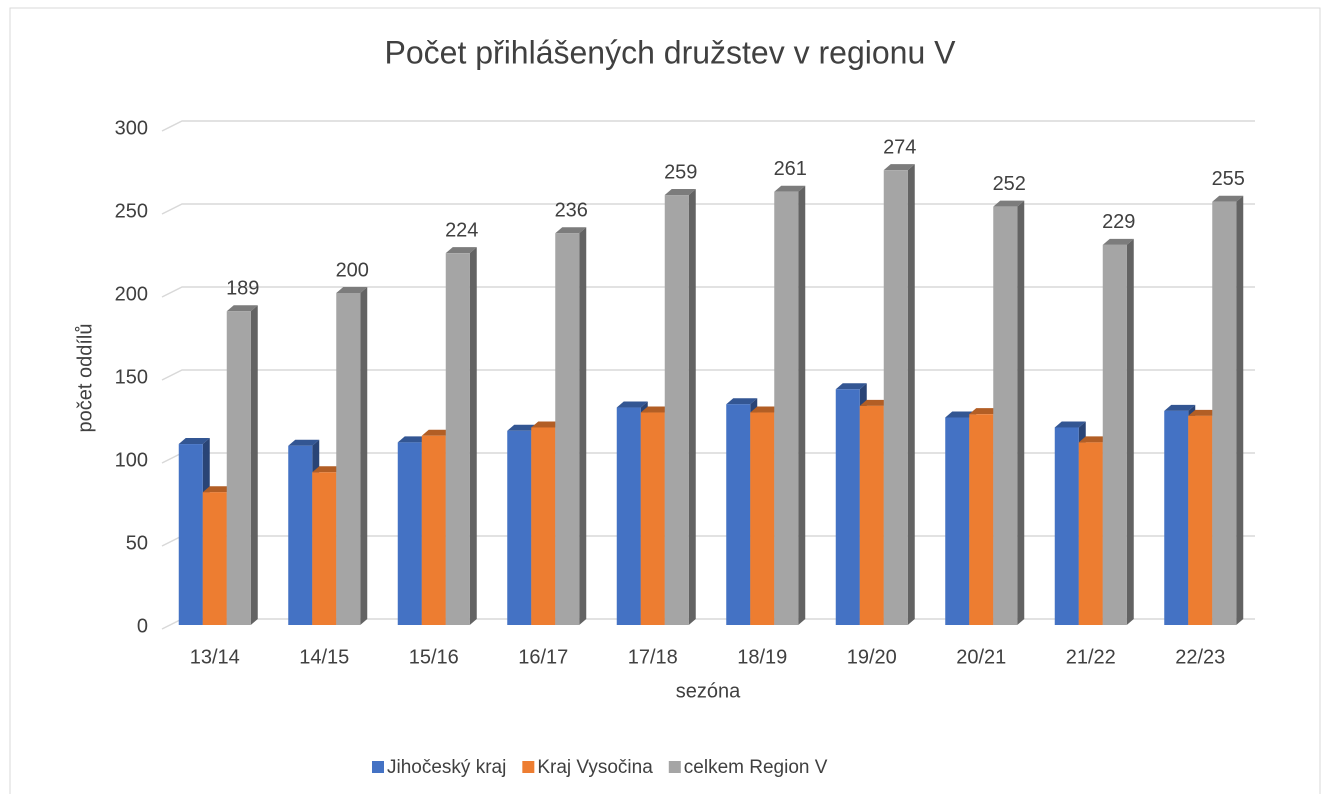 Image resolution: width=1322 pixels, height=799 pixels. What do you see at coordinates (215, 657) in the screenshot?
I see `x-tick-label: 13/14` at bounding box center [215, 657].